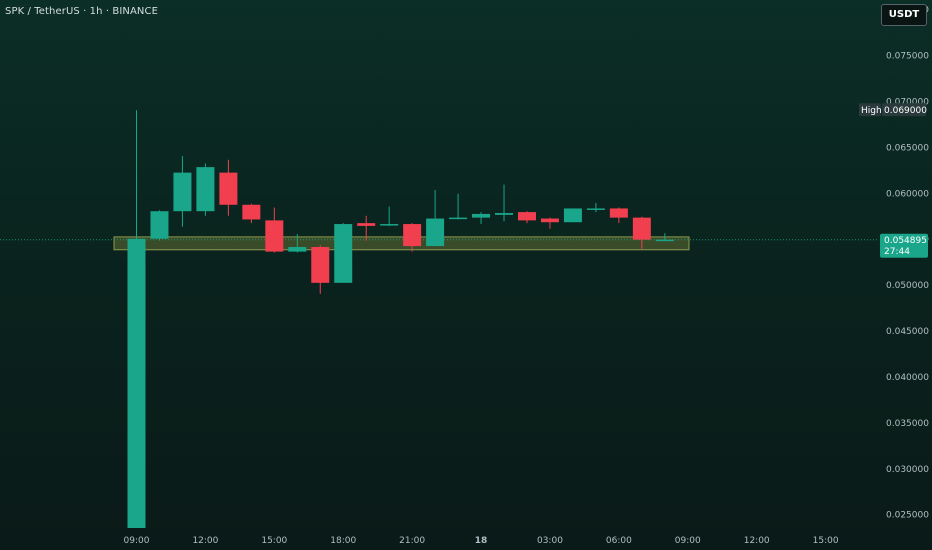 The image size is (932, 550). I want to click on support-zone, so click(401, 243).